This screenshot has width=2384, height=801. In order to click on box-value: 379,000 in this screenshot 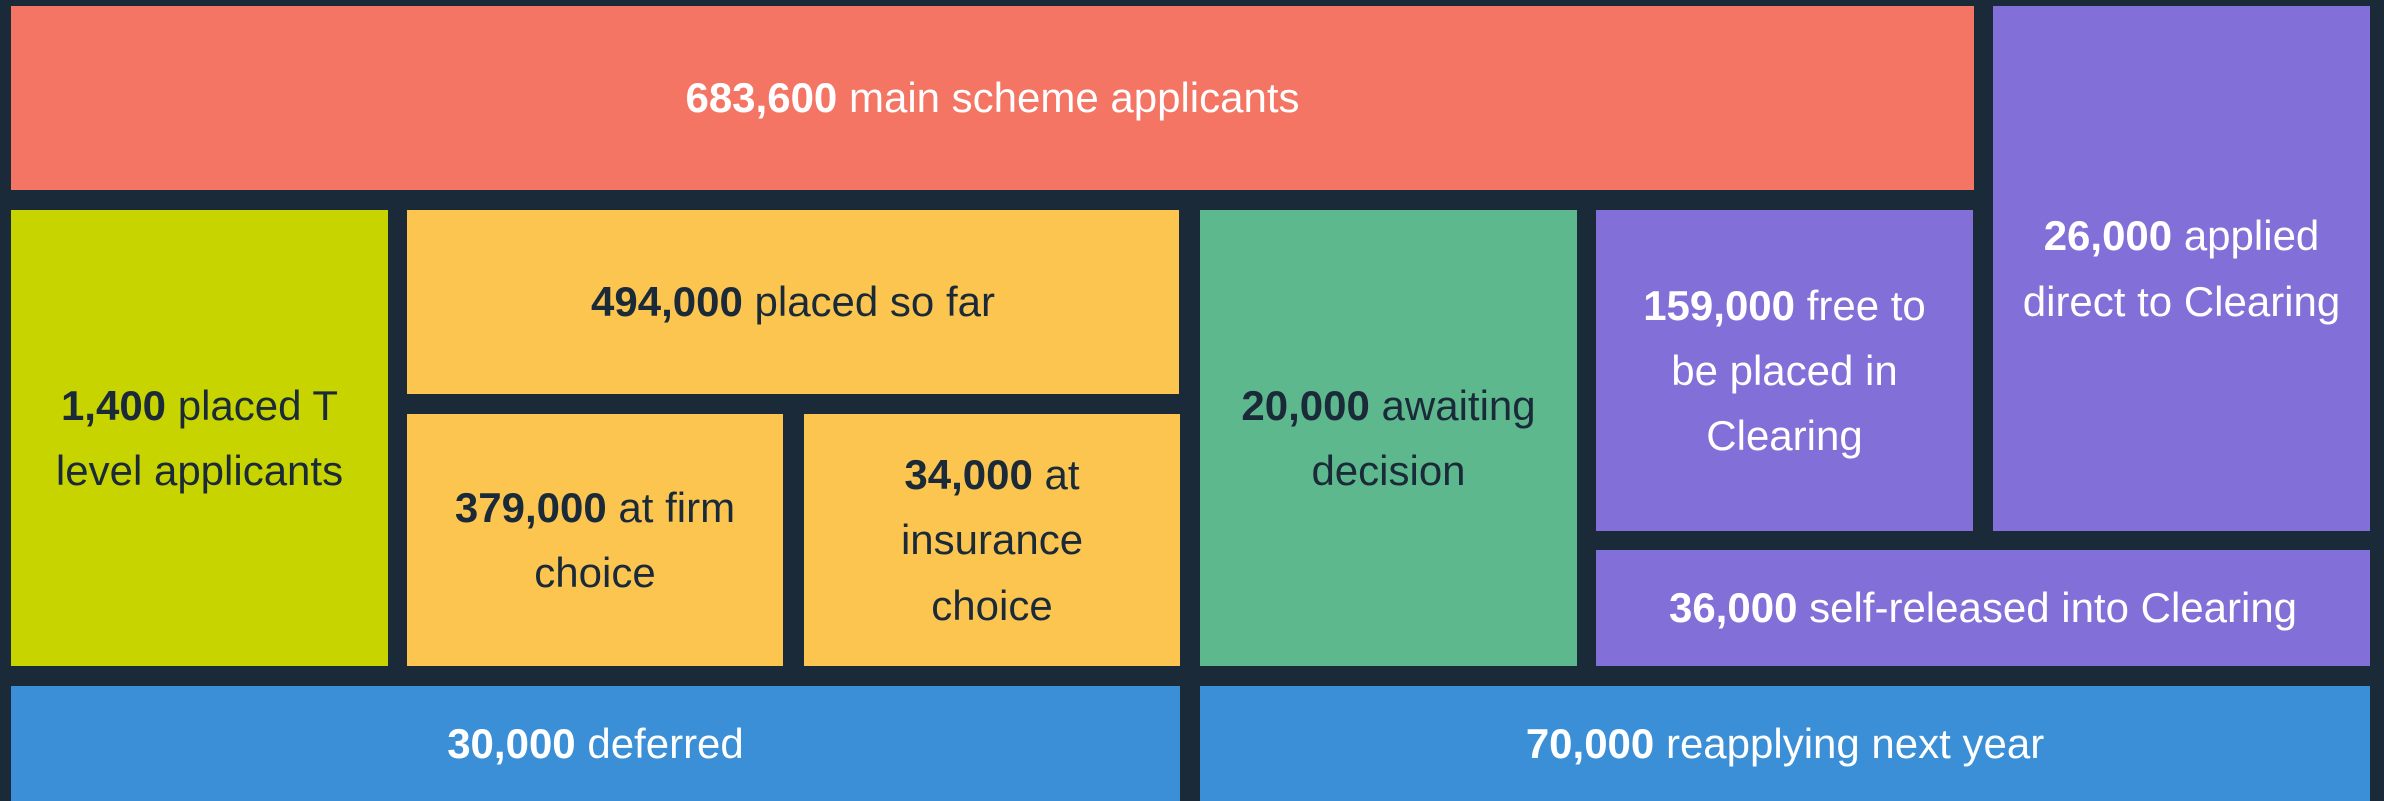, I will do `click(530, 507)`.